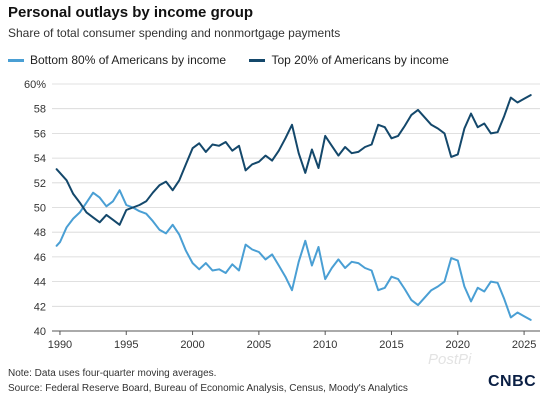 The width and height of the screenshot is (550, 401). I want to click on y-tick-label: 48, so click(40, 233).